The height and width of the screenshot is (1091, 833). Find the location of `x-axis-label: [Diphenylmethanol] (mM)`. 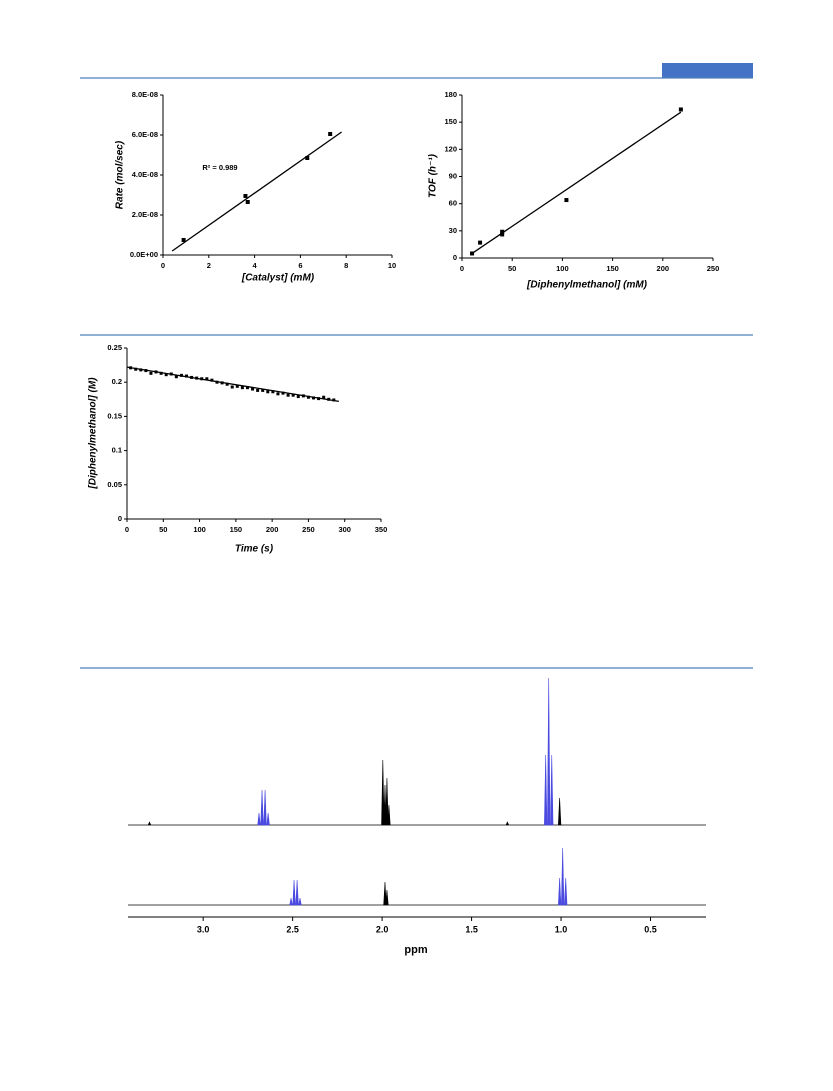

x-axis-label: [Diphenylmethanol] (mM) is located at coordinates (587, 285).